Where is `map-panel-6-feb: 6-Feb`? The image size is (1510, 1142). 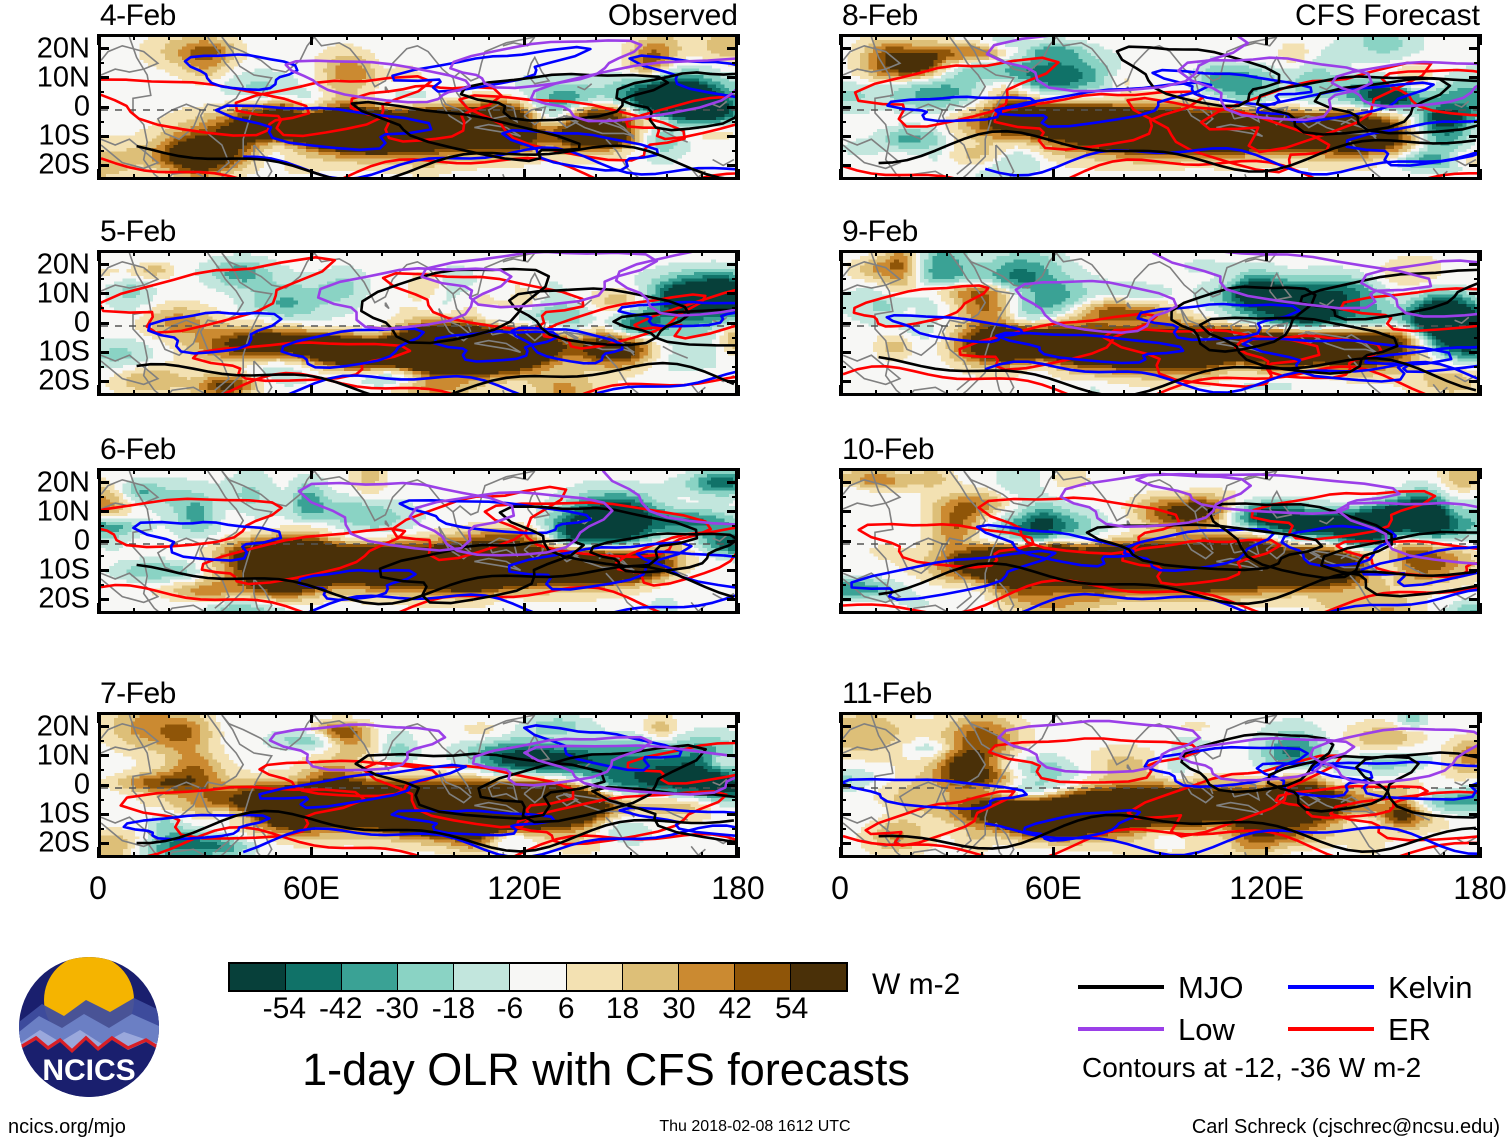 map-panel-6-feb: 6-Feb is located at coordinates (418, 524).